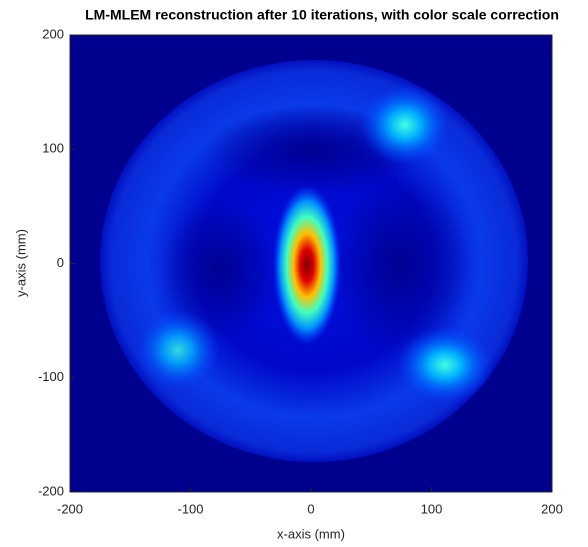  Describe the element at coordinates (60, 262) in the screenshot. I see `y-tick-label: 0` at that location.